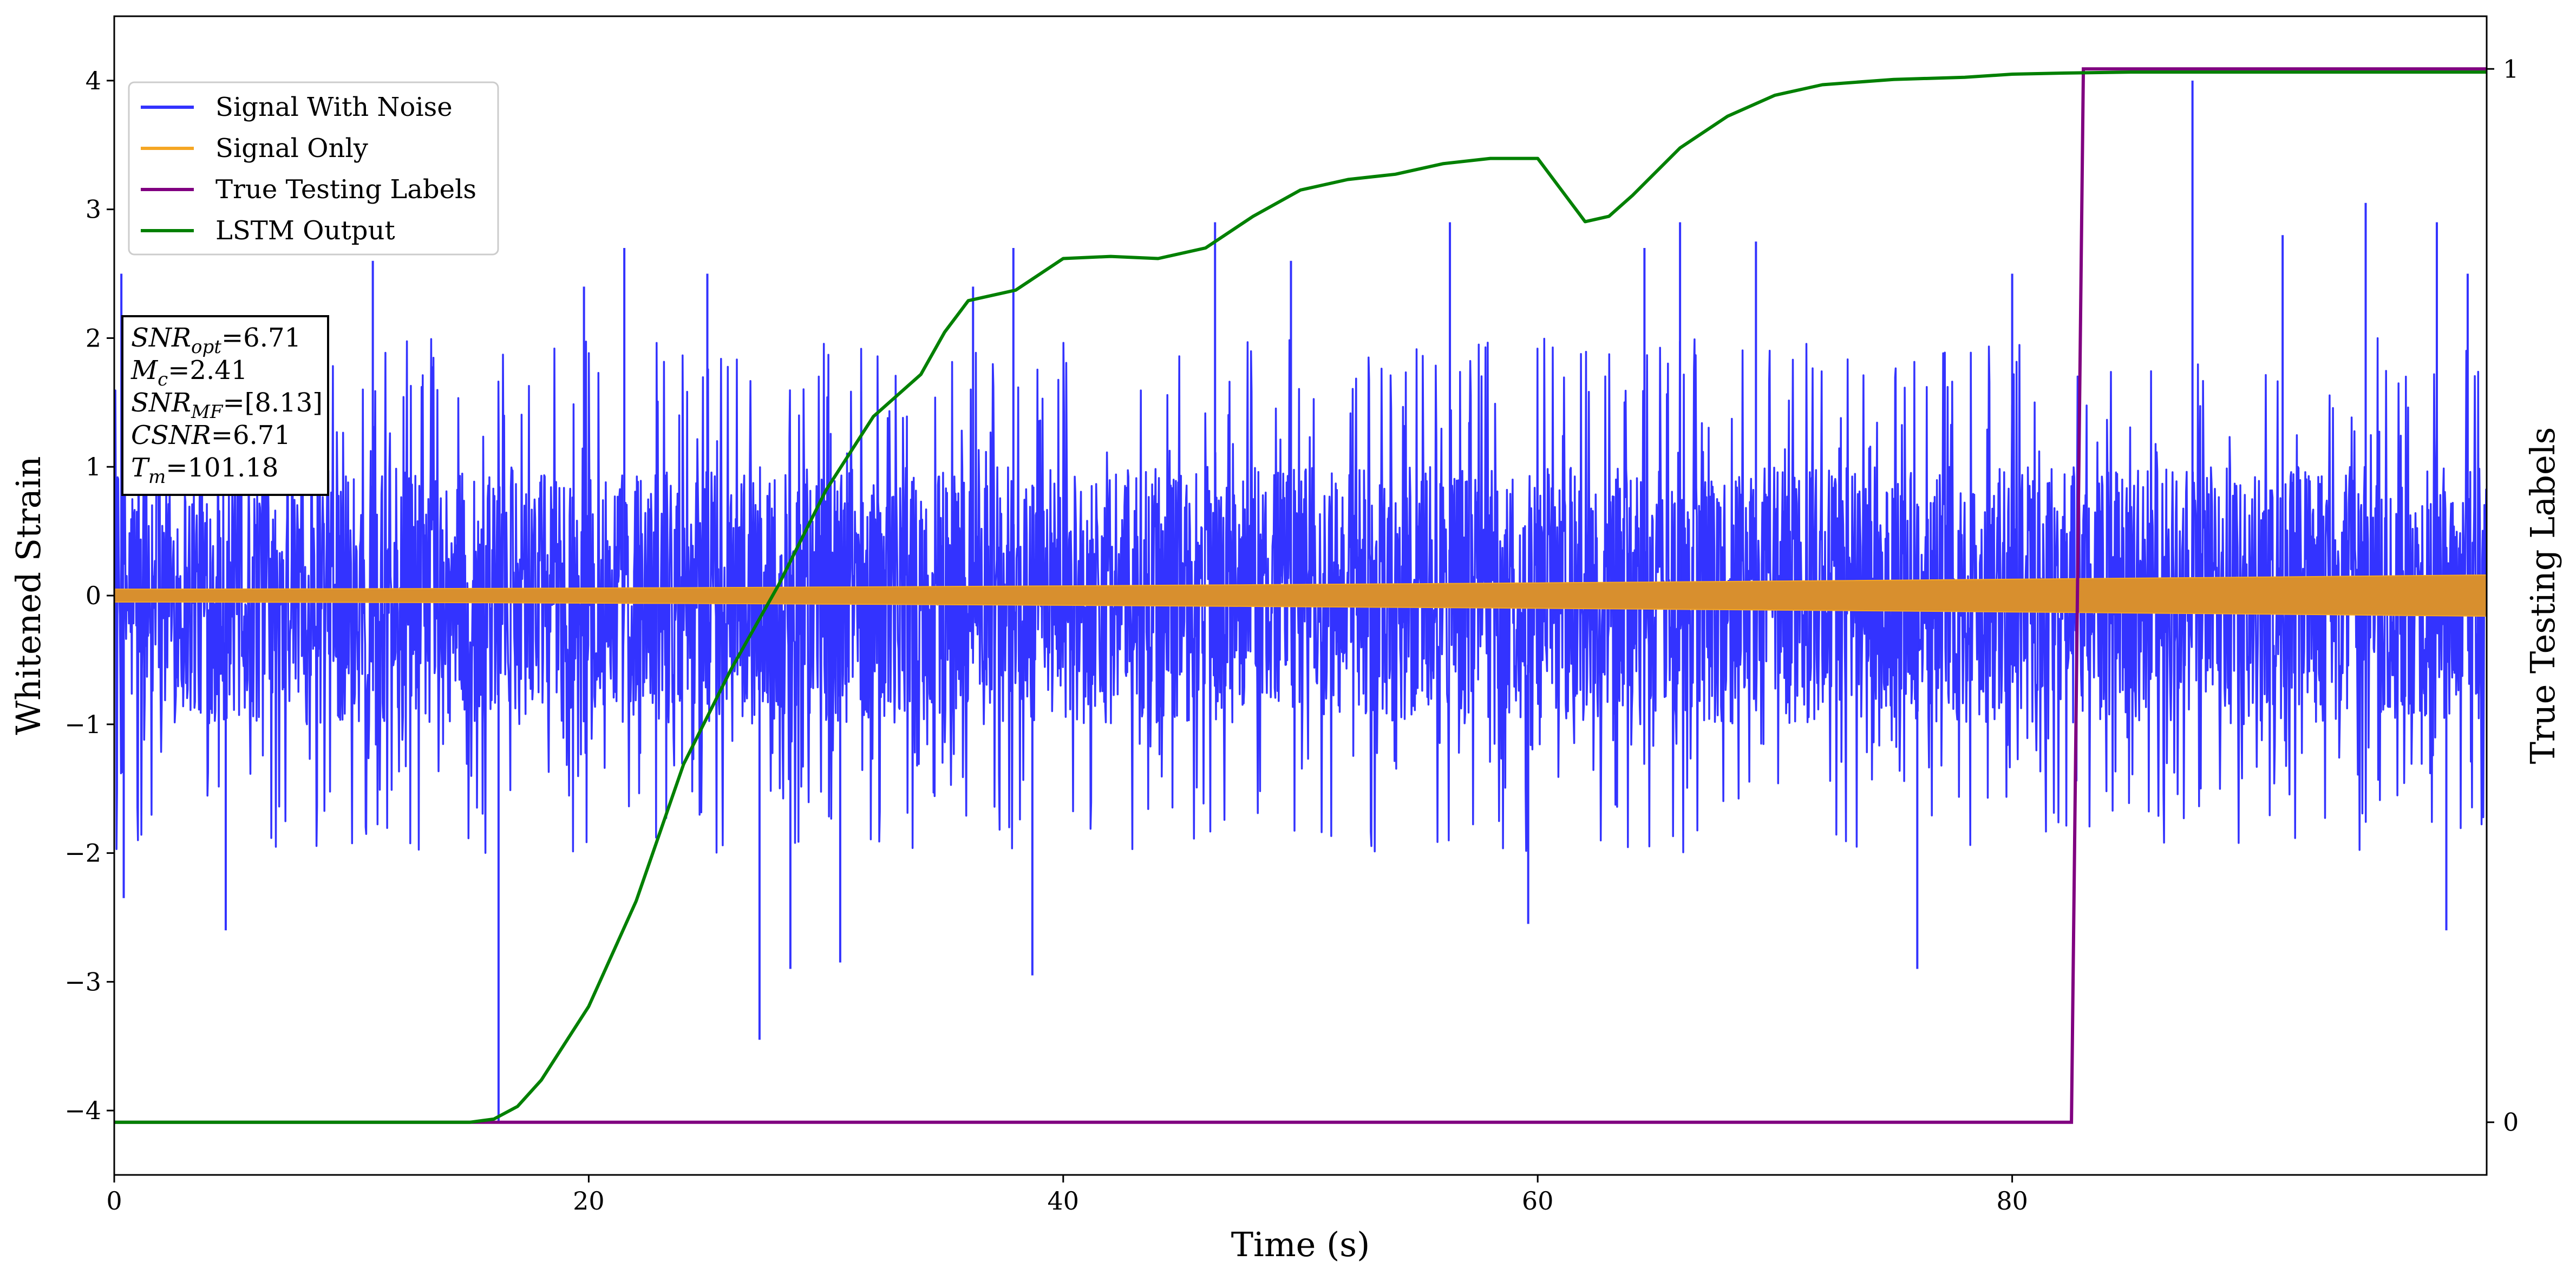 This screenshot has height=1274, width=2576. Describe the element at coordinates (589, 1201) in the screenshot. I see `x-tick-label: 20` at that location.